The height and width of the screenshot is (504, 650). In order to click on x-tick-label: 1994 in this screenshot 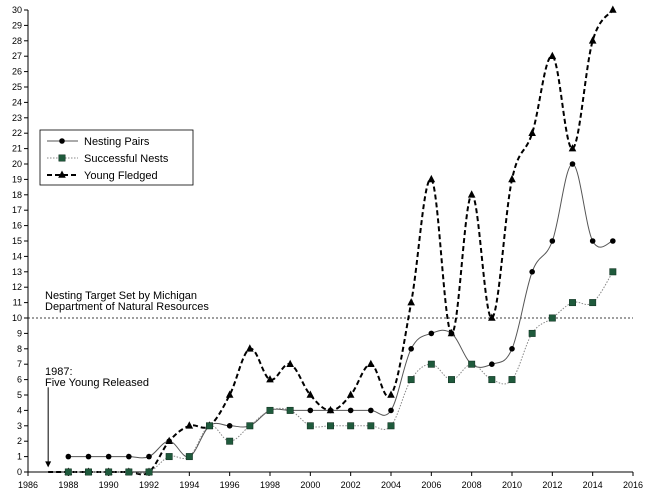, I will do `click(189, 485)`.